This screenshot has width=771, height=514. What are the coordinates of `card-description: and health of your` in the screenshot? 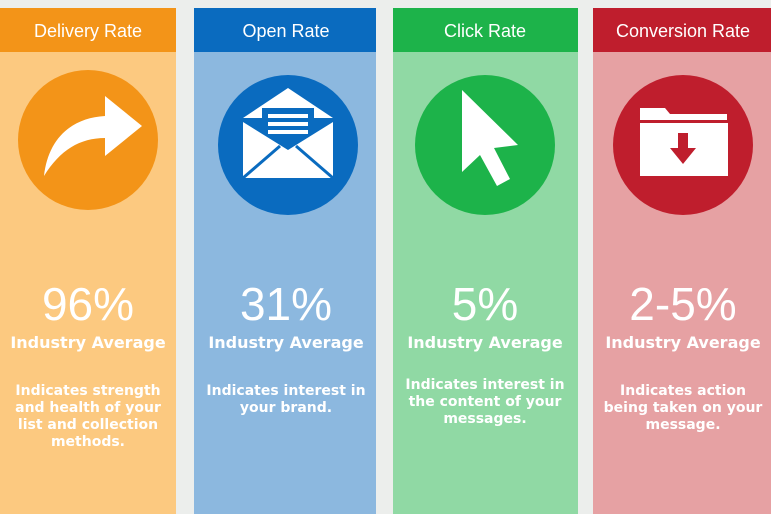 It's located at (88, 408).